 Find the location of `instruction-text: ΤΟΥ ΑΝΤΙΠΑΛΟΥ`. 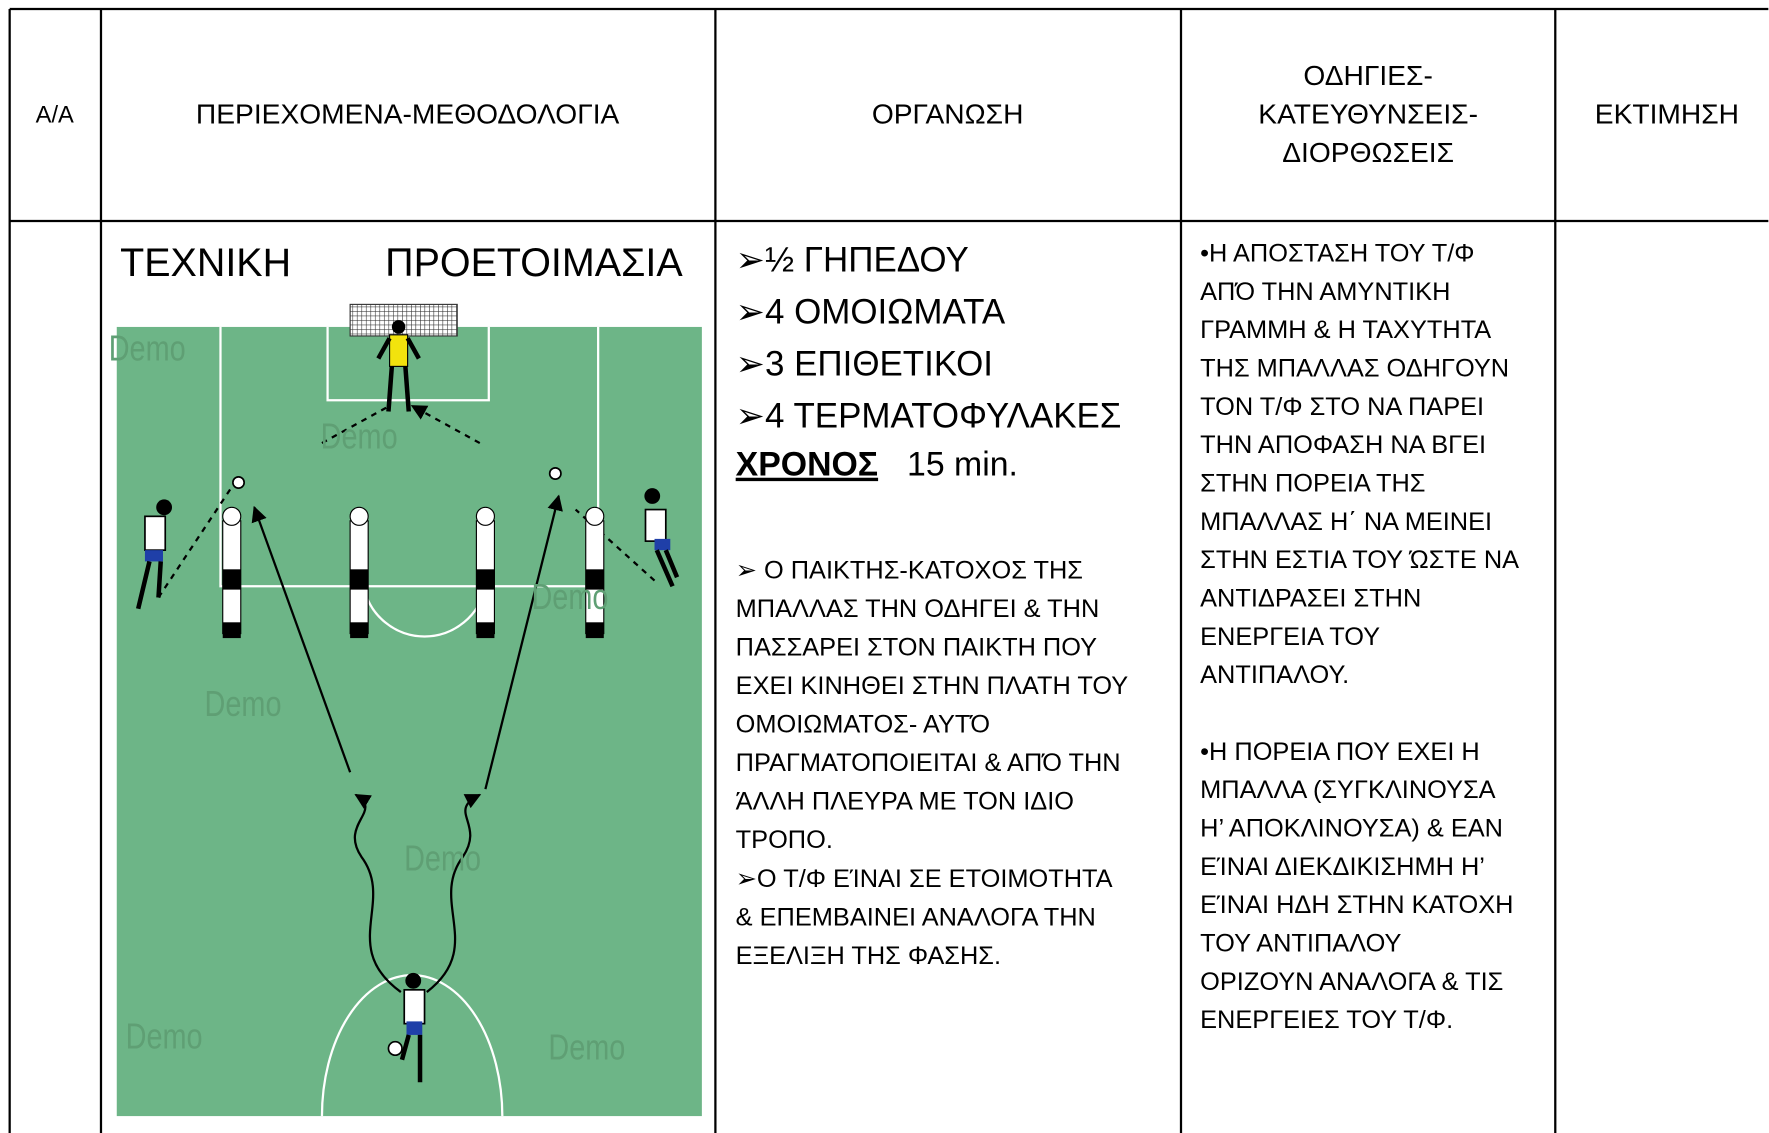

instruction-text: ΤΟΥ ΑΝΤΙΠΑΛΟΥ is located at coordinates (1300, 943).